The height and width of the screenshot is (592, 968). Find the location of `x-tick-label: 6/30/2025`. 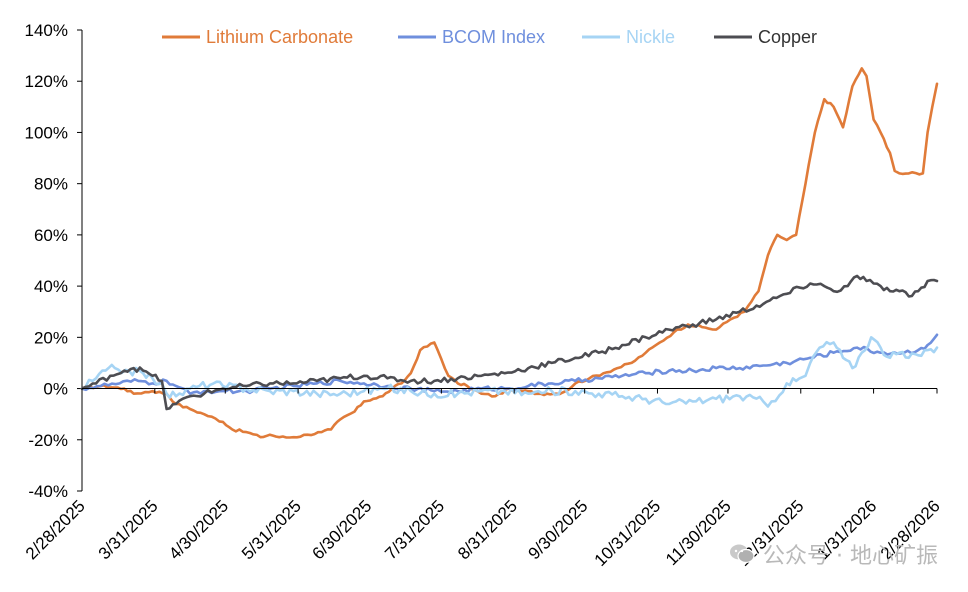

x-tick-label: 6/30/2025 is located at coordinates (341, 529).